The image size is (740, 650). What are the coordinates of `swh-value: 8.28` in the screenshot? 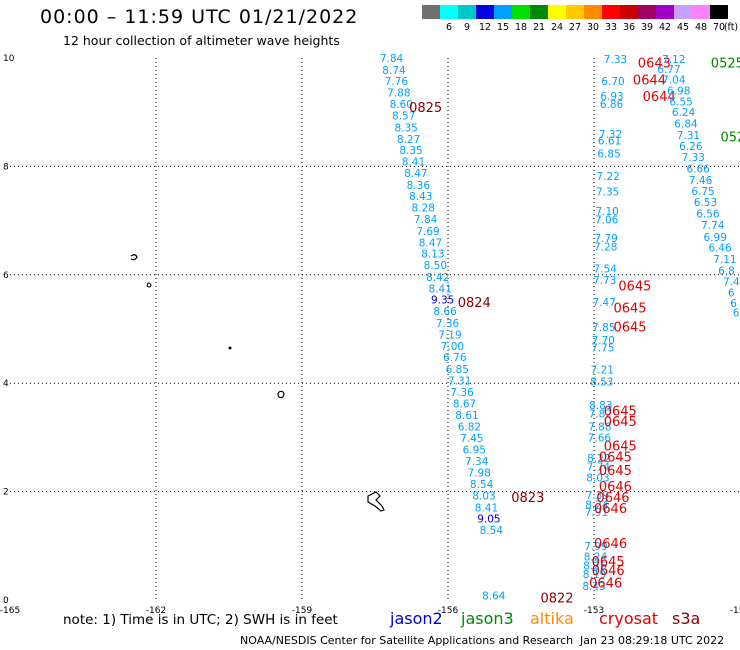 It's located at (423, 209).